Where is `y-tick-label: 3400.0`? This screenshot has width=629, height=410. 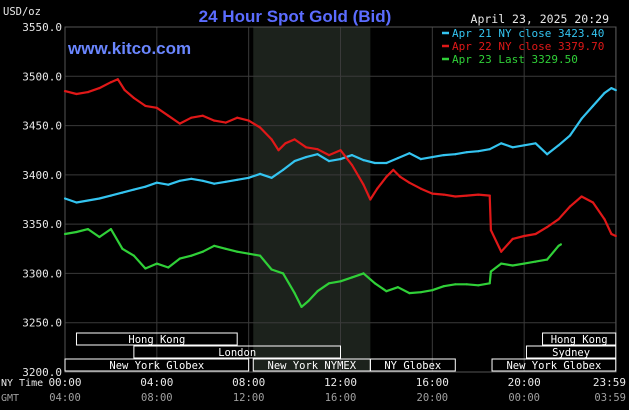
y-tick-label: 3400.0 is located at coordinates (42, 175).